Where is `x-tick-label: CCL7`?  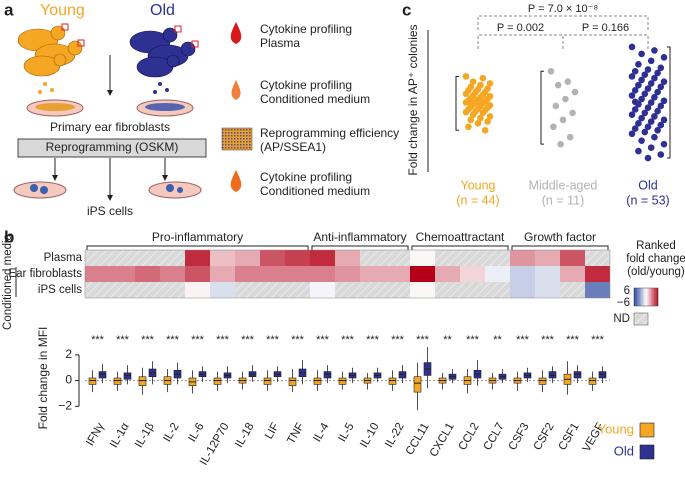
x-tick-label: CCL7 is located at coordinates (494, 436).